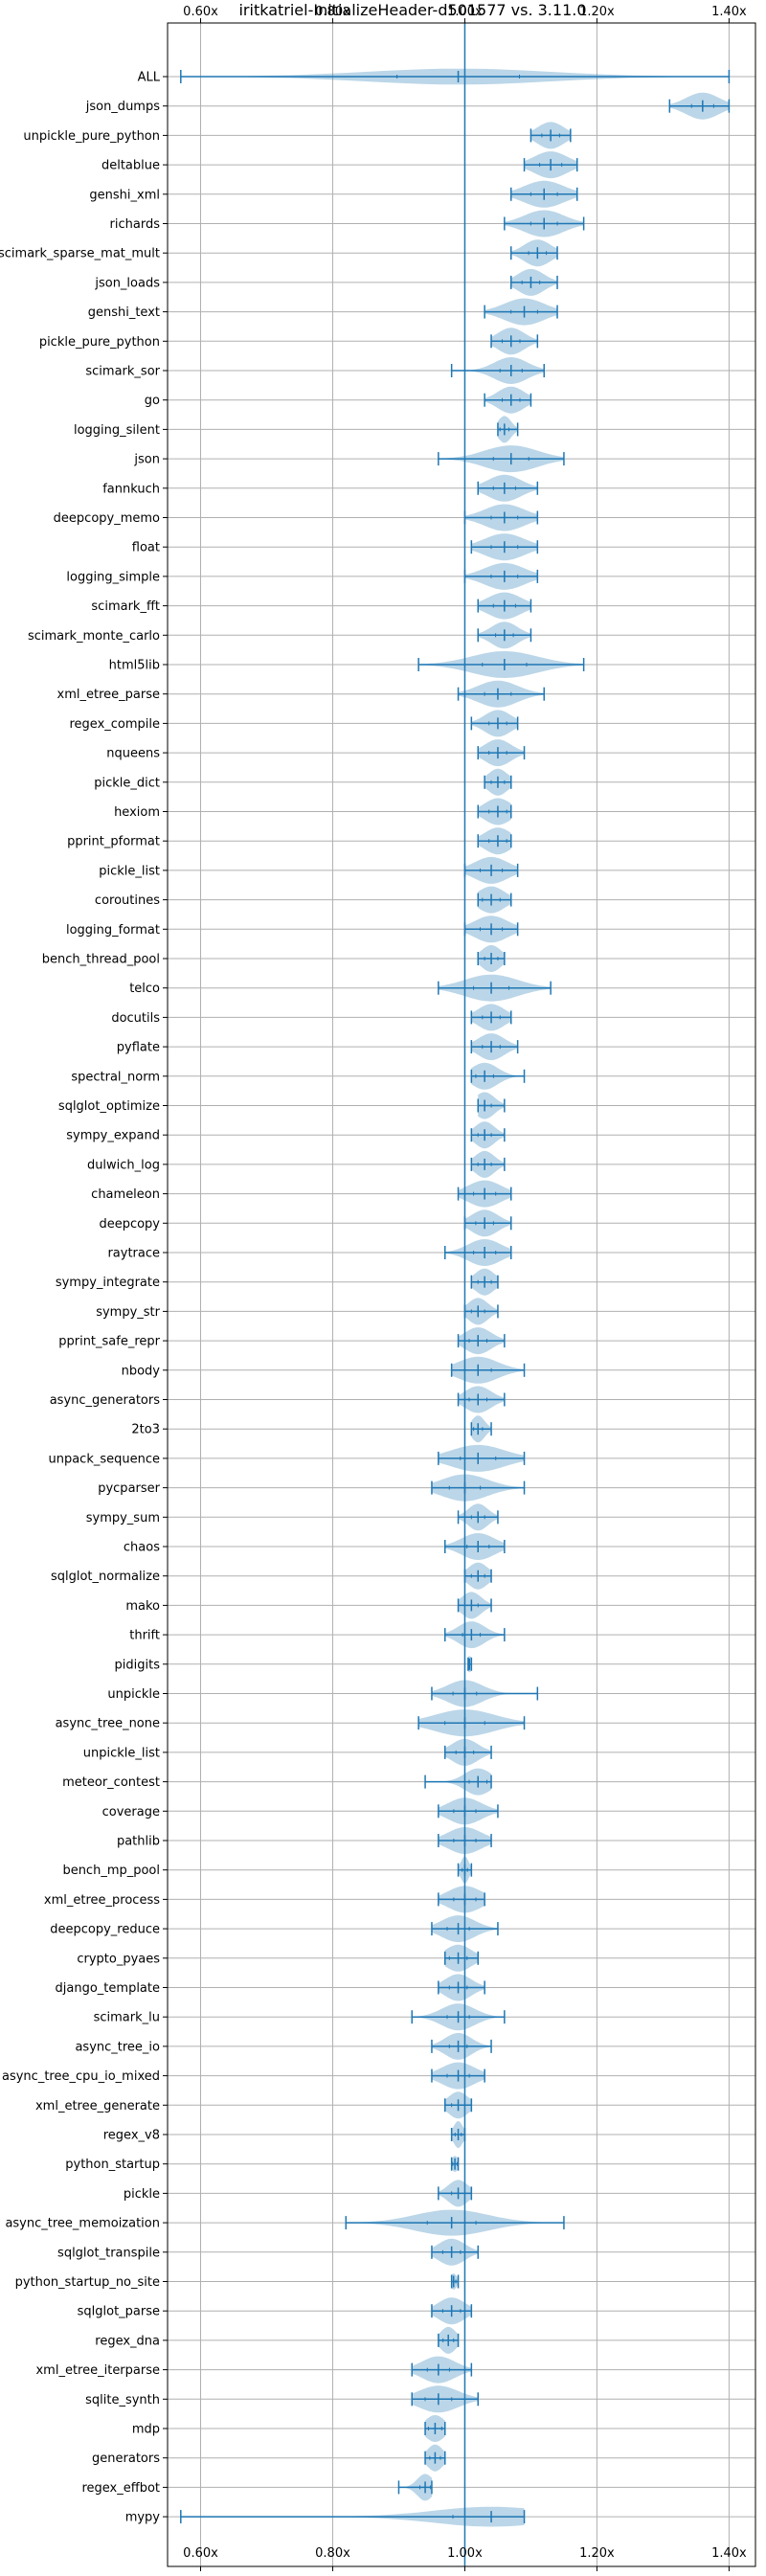  I want to click on category-label: mdp, so click(146, 2430).